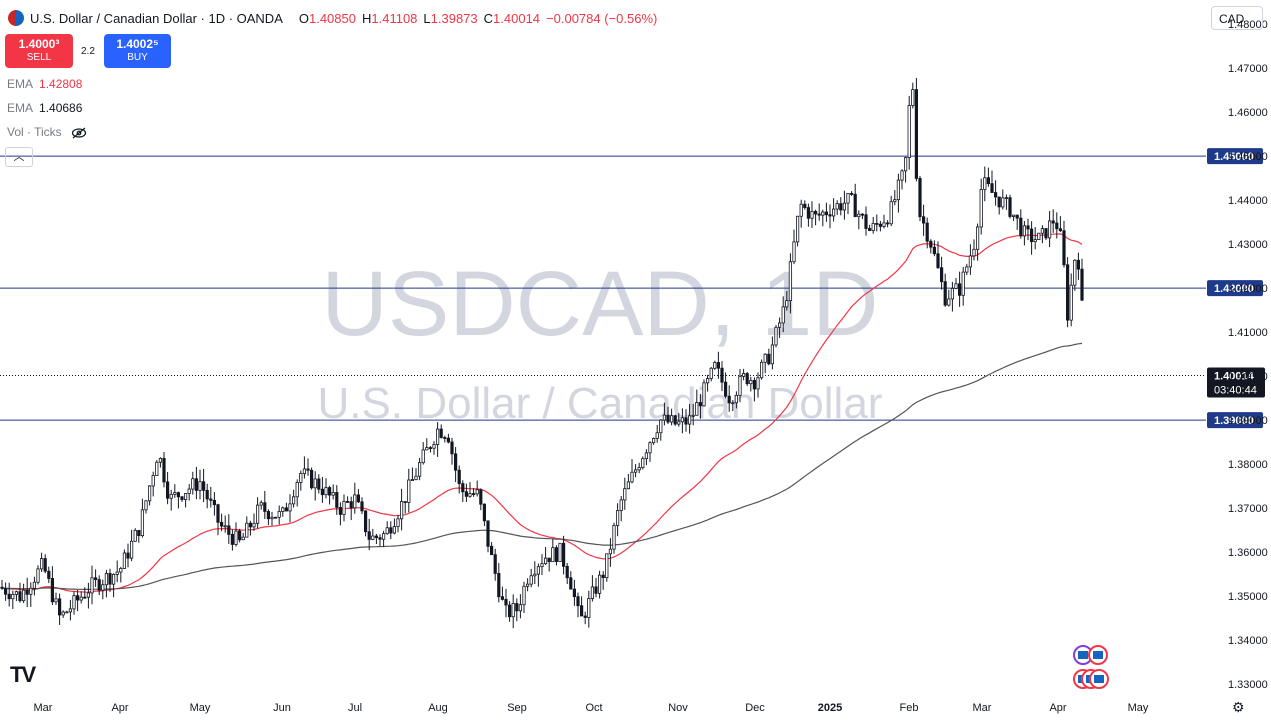 The width and height of the screenshot is (1271, 722). I want to click on indicator-ema-fast: EMA 1.42808, so click(44, 84).